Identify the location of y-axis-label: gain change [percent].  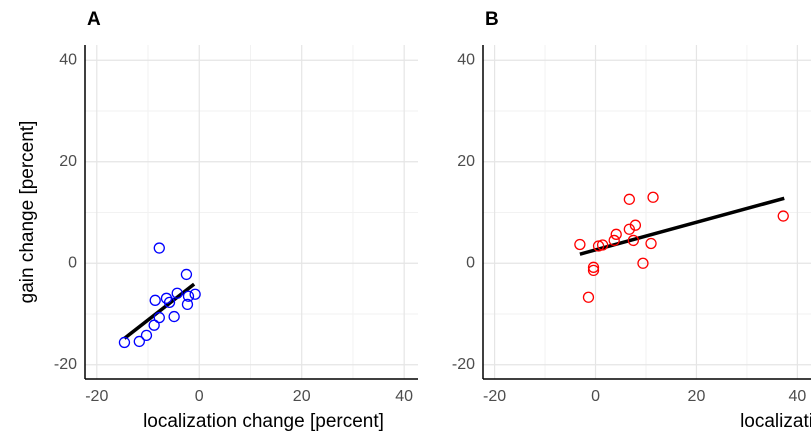
(27, 212).